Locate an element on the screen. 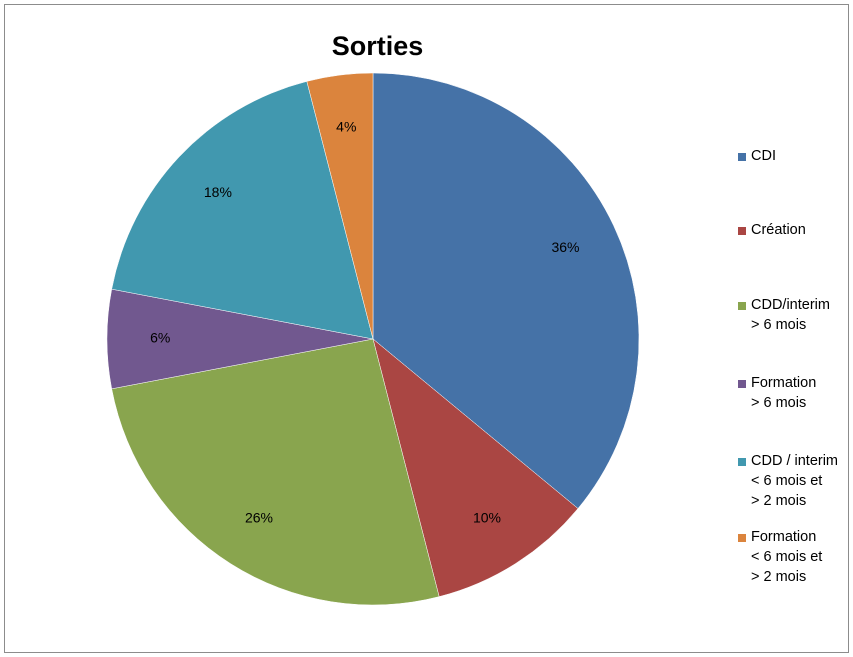 This screenshot has height=657, width=853. legend-label-3: Formation > 6 mois is located at coordinates (784, 393).